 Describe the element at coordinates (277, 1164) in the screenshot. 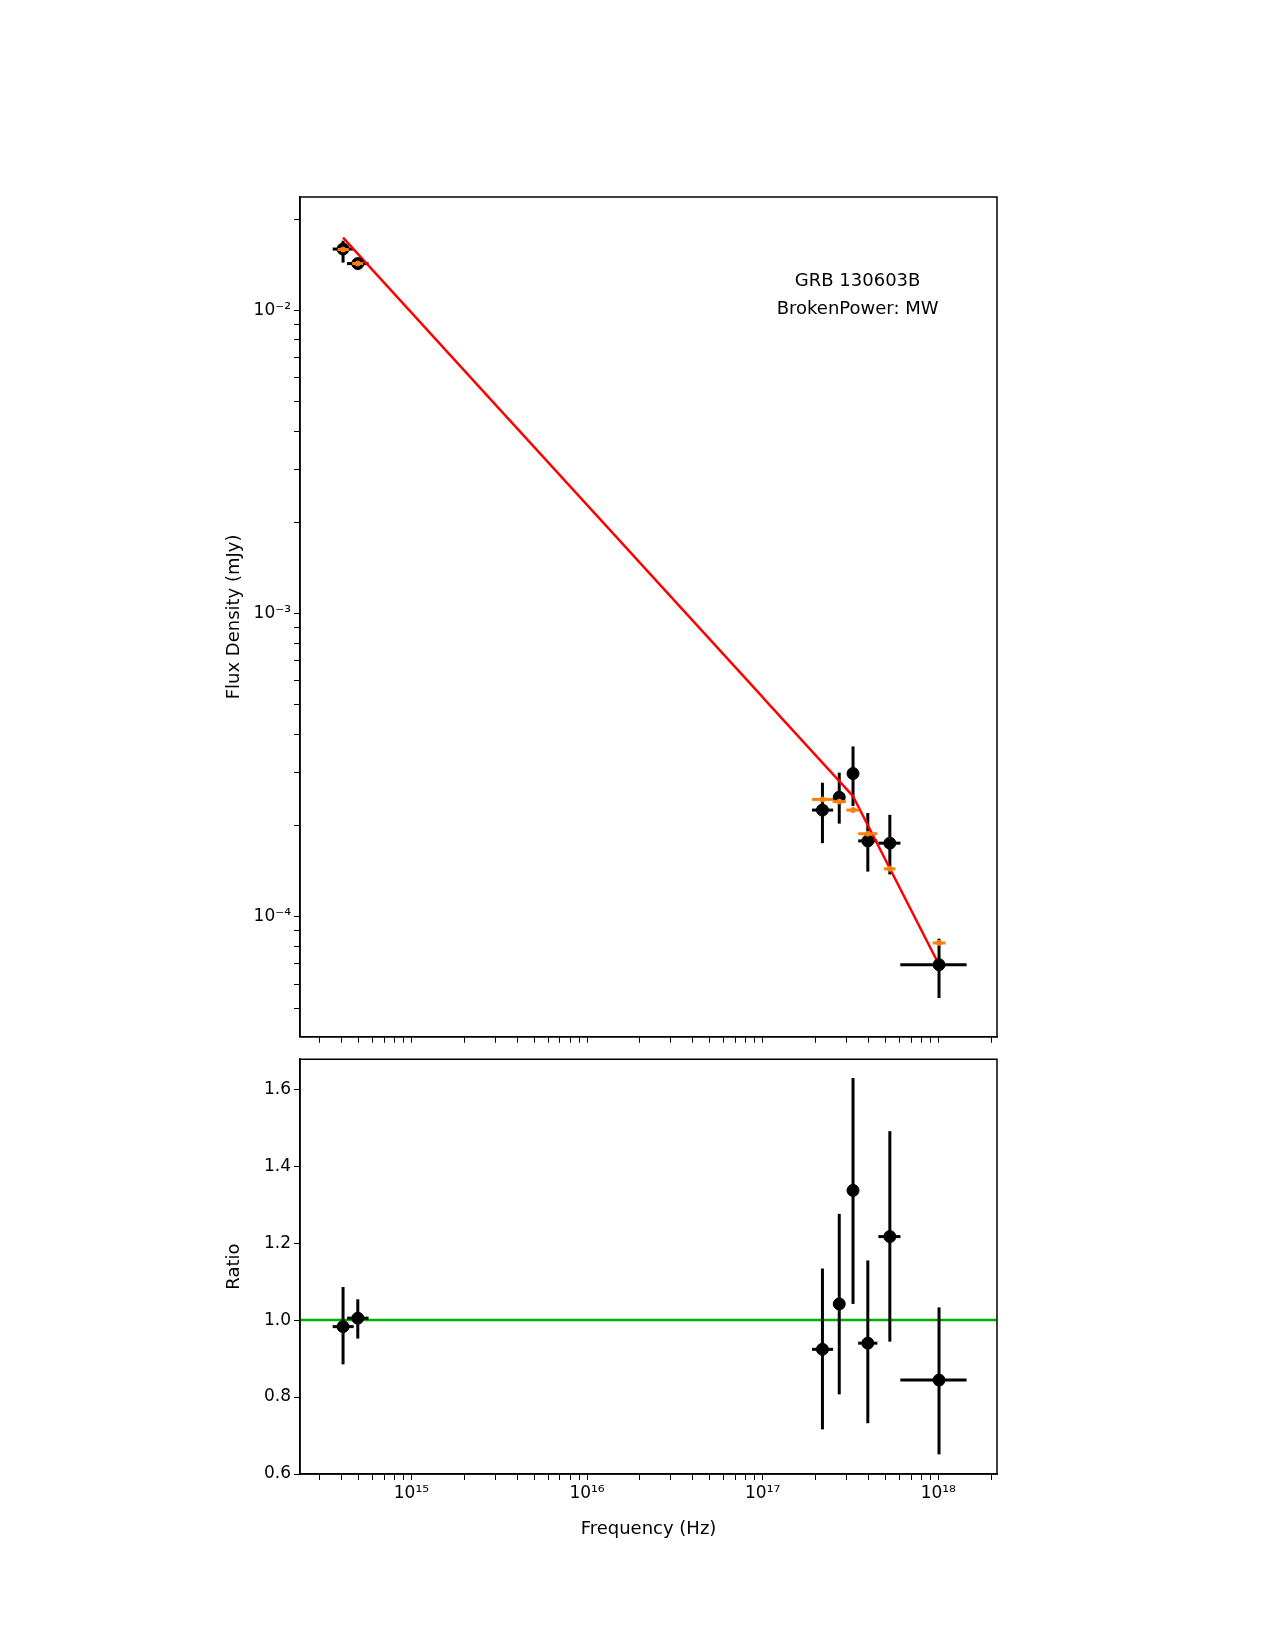

I see `y-tick-label: 1.4` at that location.